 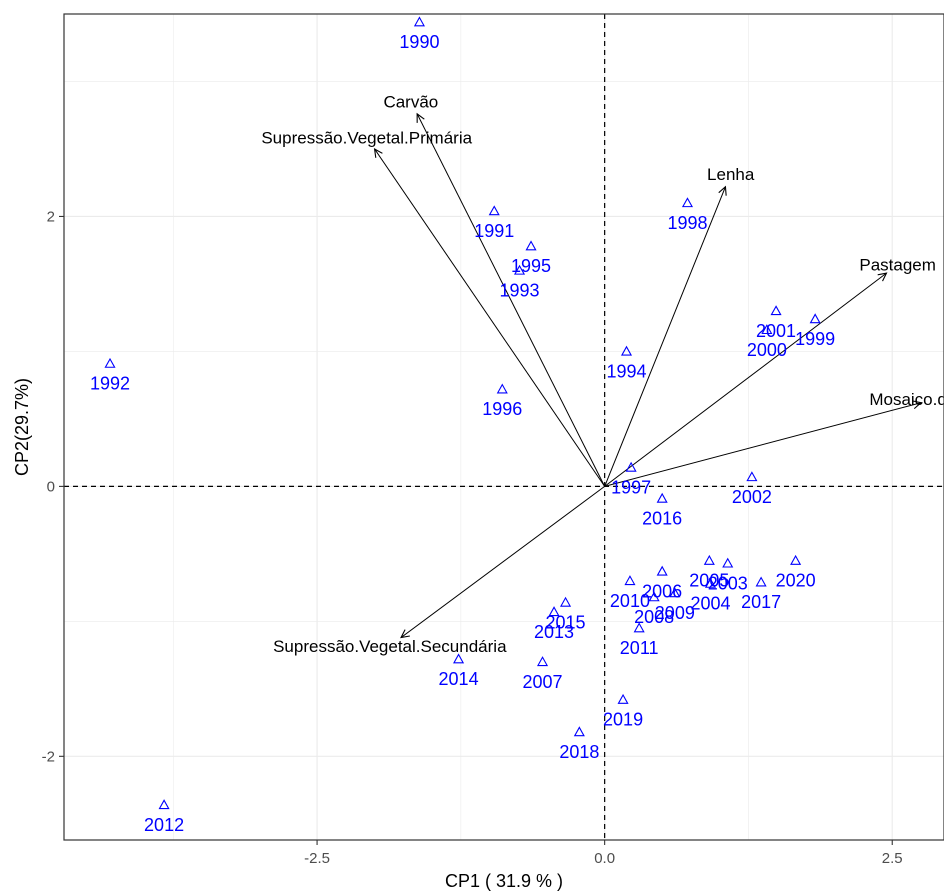 I want to click on loading-label: Lenha, so click(x=731, y=174).